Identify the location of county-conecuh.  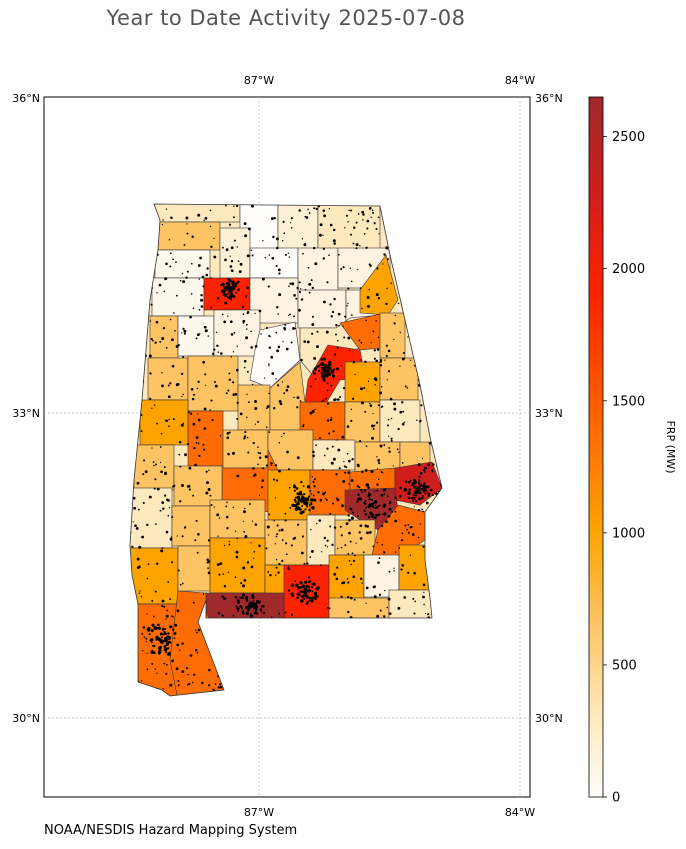
(275, 580).